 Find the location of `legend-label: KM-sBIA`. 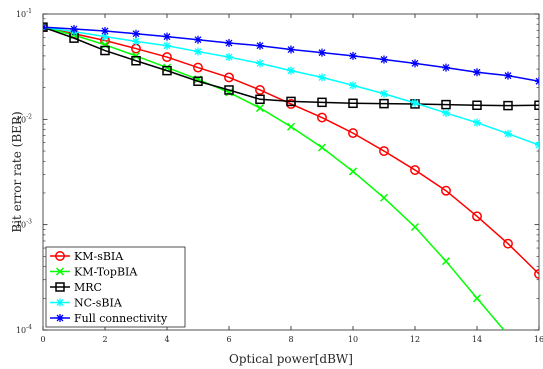

legend-label: KM-sBIA is located at coordinates (99, 256).